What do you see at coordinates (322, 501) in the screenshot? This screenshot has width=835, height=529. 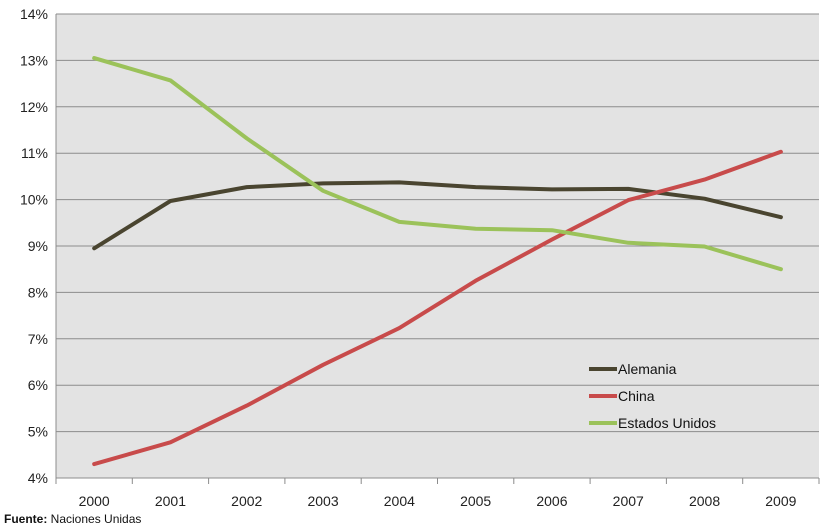 I see `x-tick-label: 2003` at bounding box center [322, 501].